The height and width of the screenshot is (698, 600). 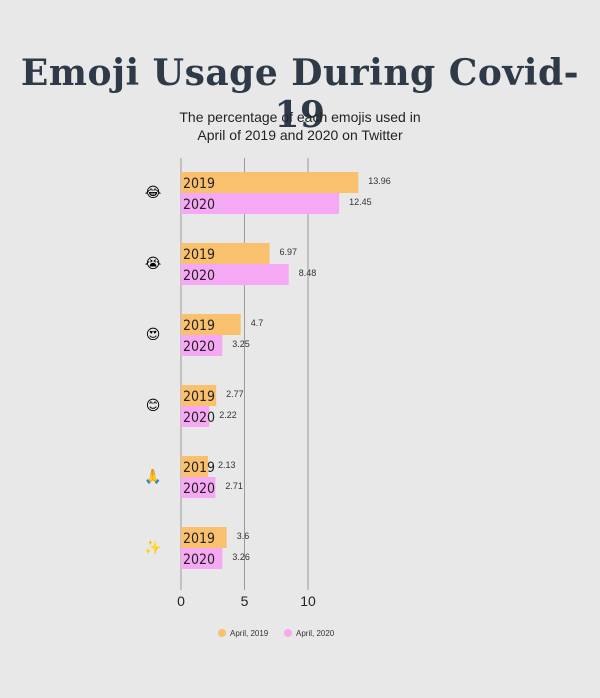 I want to click on data-label: 2.22, so click(x=228, y=415).